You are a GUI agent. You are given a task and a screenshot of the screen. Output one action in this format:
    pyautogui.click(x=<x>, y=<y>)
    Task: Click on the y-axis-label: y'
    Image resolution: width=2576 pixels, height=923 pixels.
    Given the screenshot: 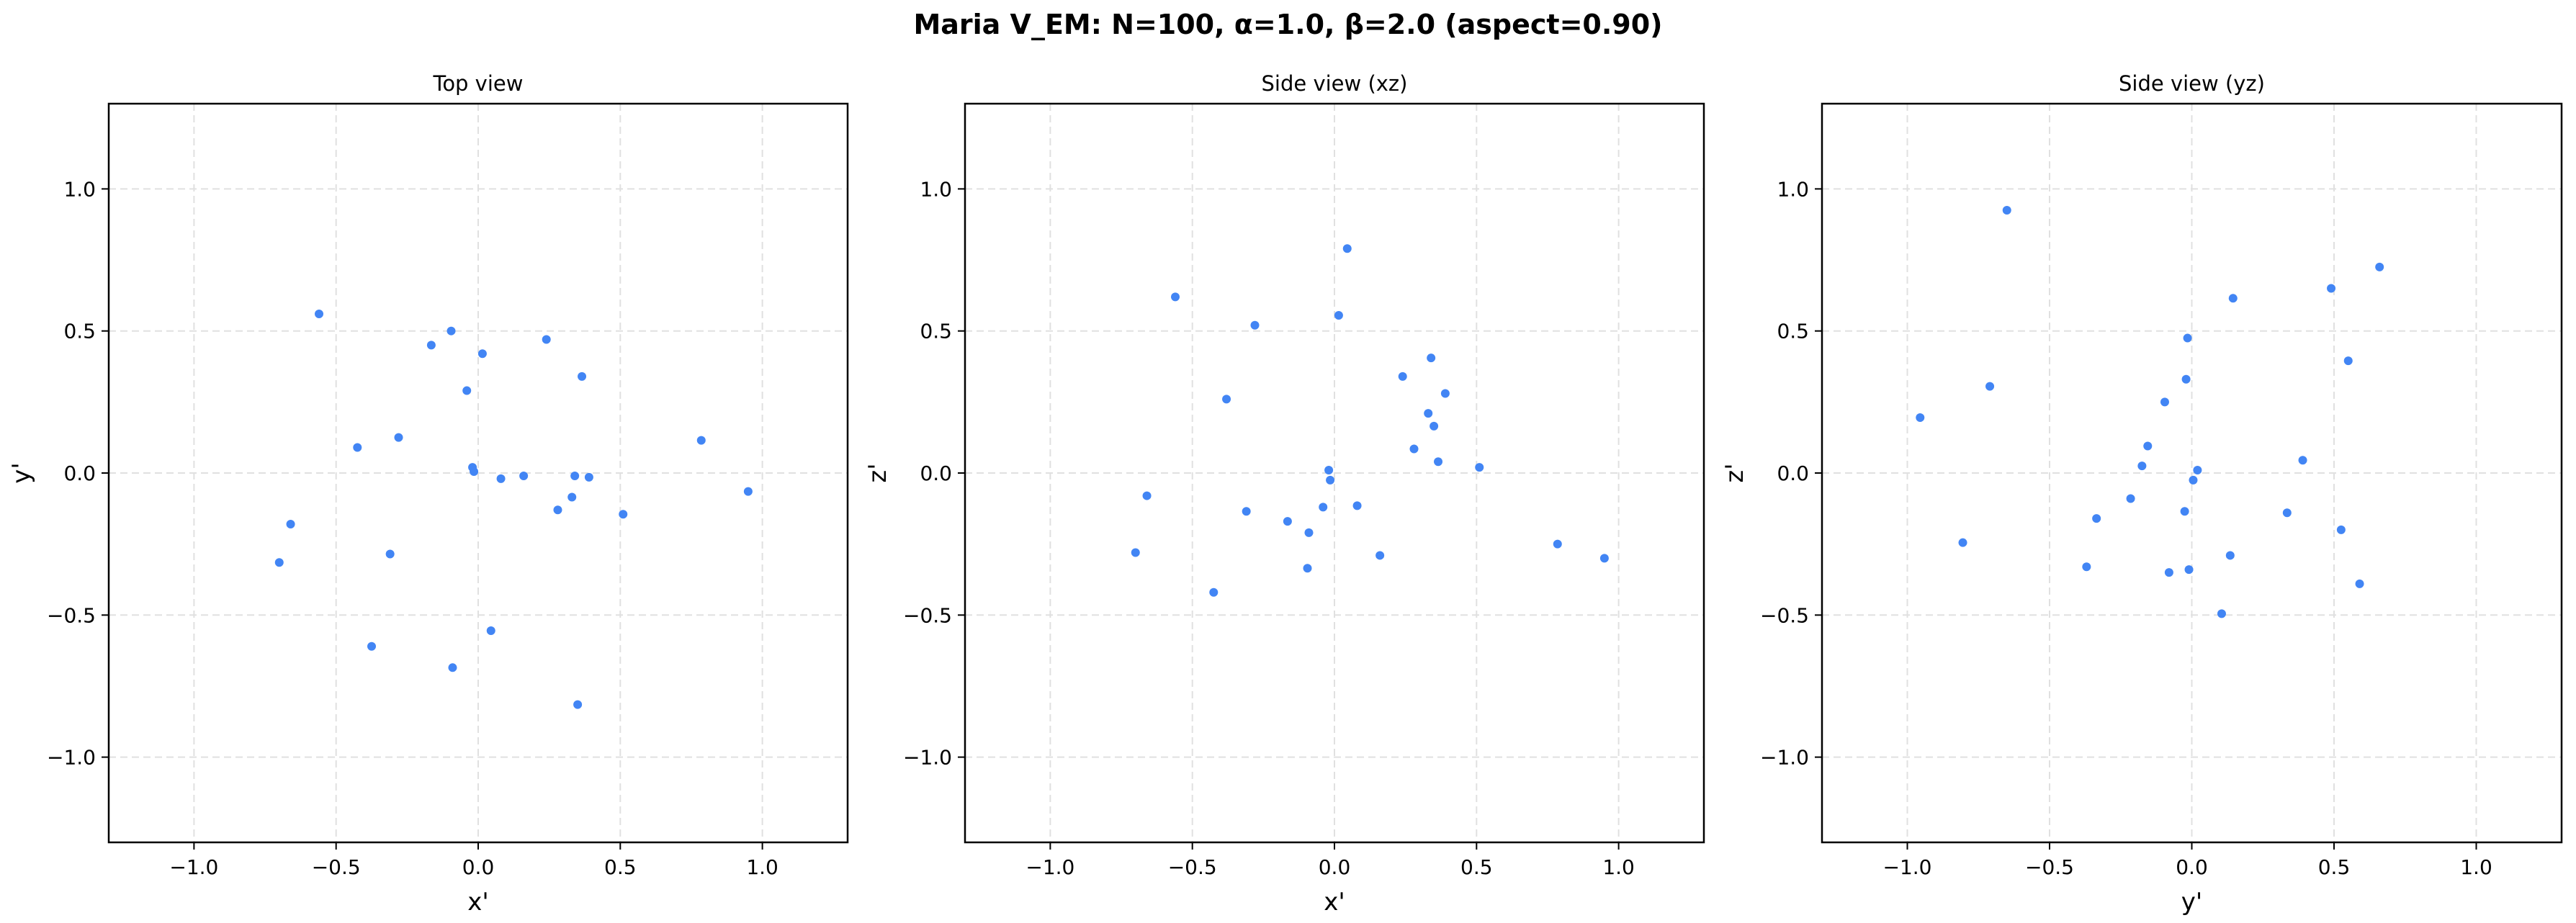 What is the action you would take?
    pyautogui.click(x=21, y=472)
    